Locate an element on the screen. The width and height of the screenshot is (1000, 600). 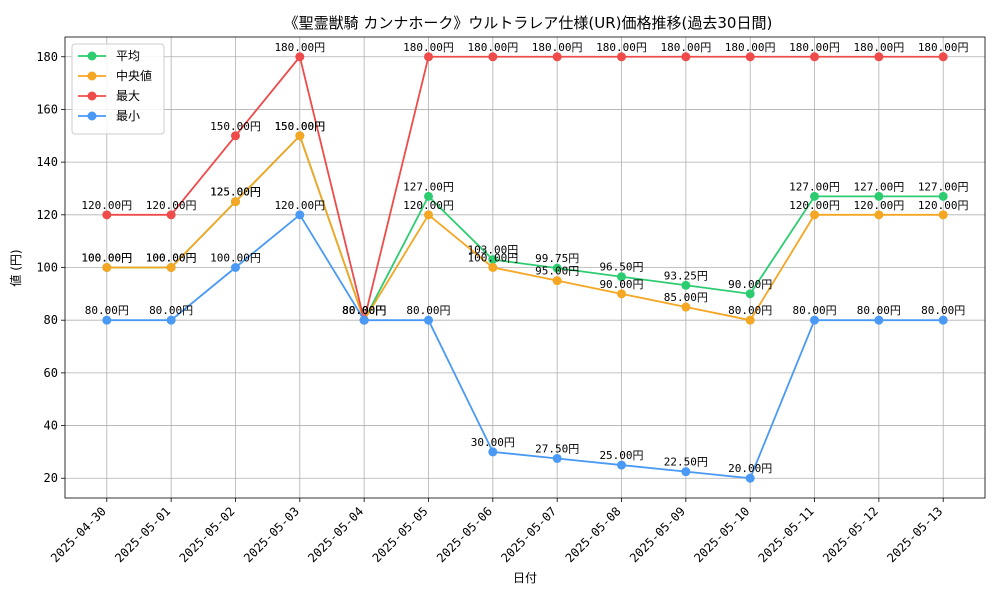
x-tick-label: 2025-05-13 is located at coordinates (914, 534).